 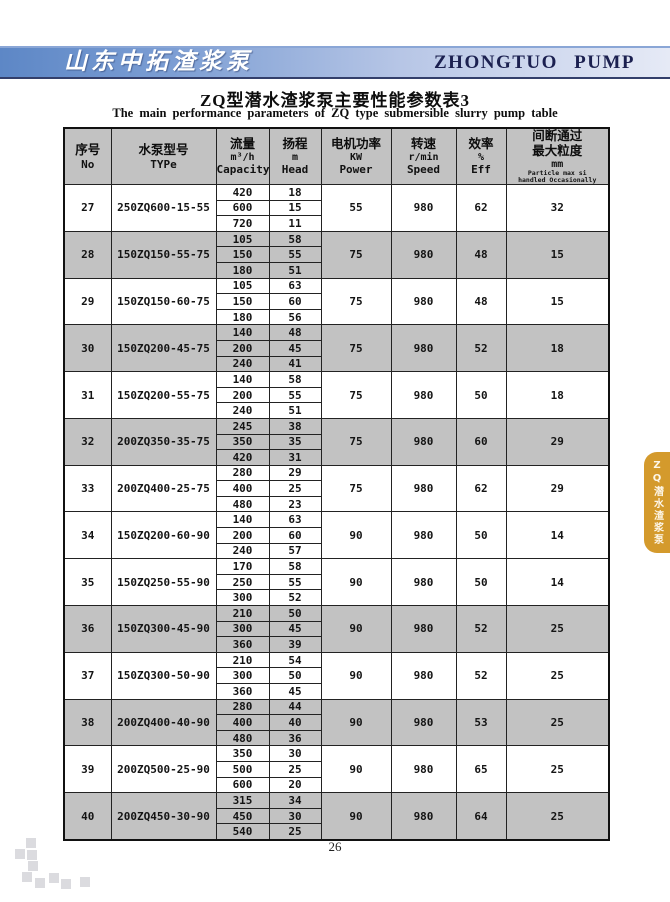 I want to click on section-side-tab-label: ZQ潜水渣浆泵, so click(x=657, y=502).